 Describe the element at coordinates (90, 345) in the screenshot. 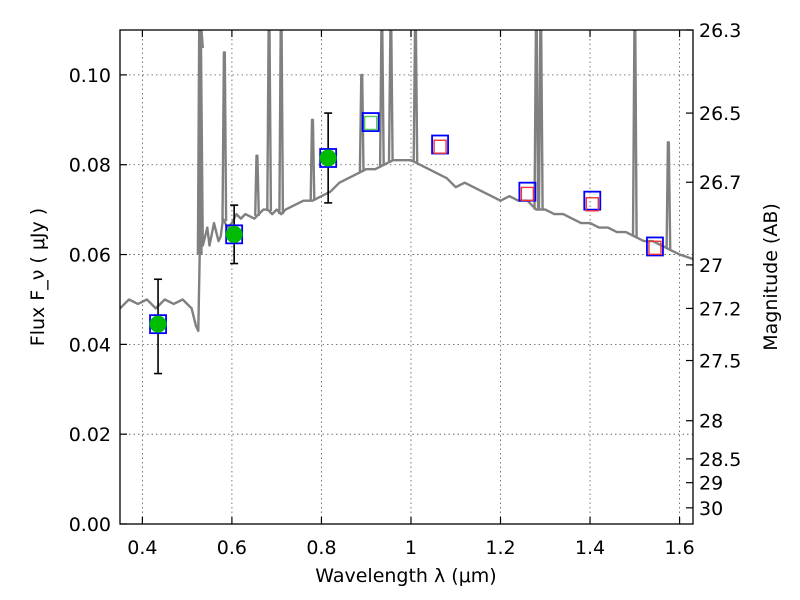

I see `y-tick-label: 0.04` at that location.